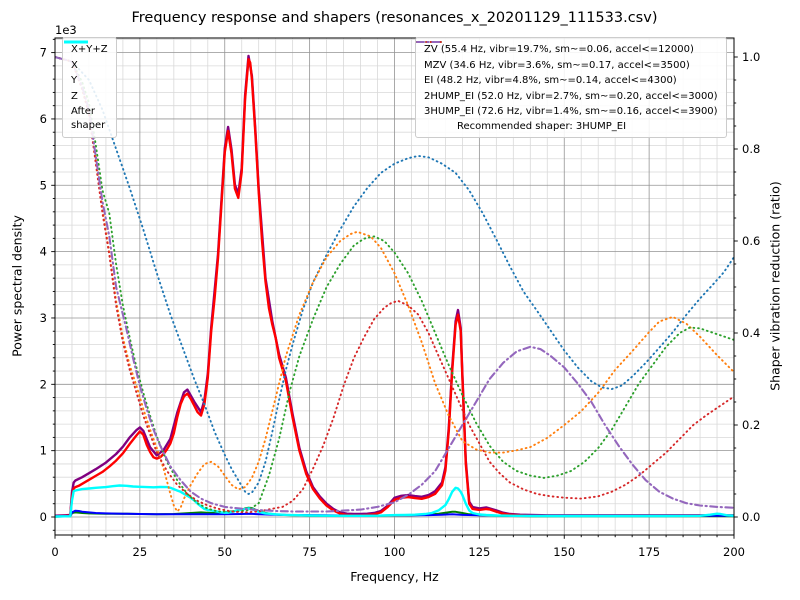 This screenshot has width=800, height=600. I want to click on y-axis-label-right: Shaper vibration reduction (ratio), so click(775, 286).